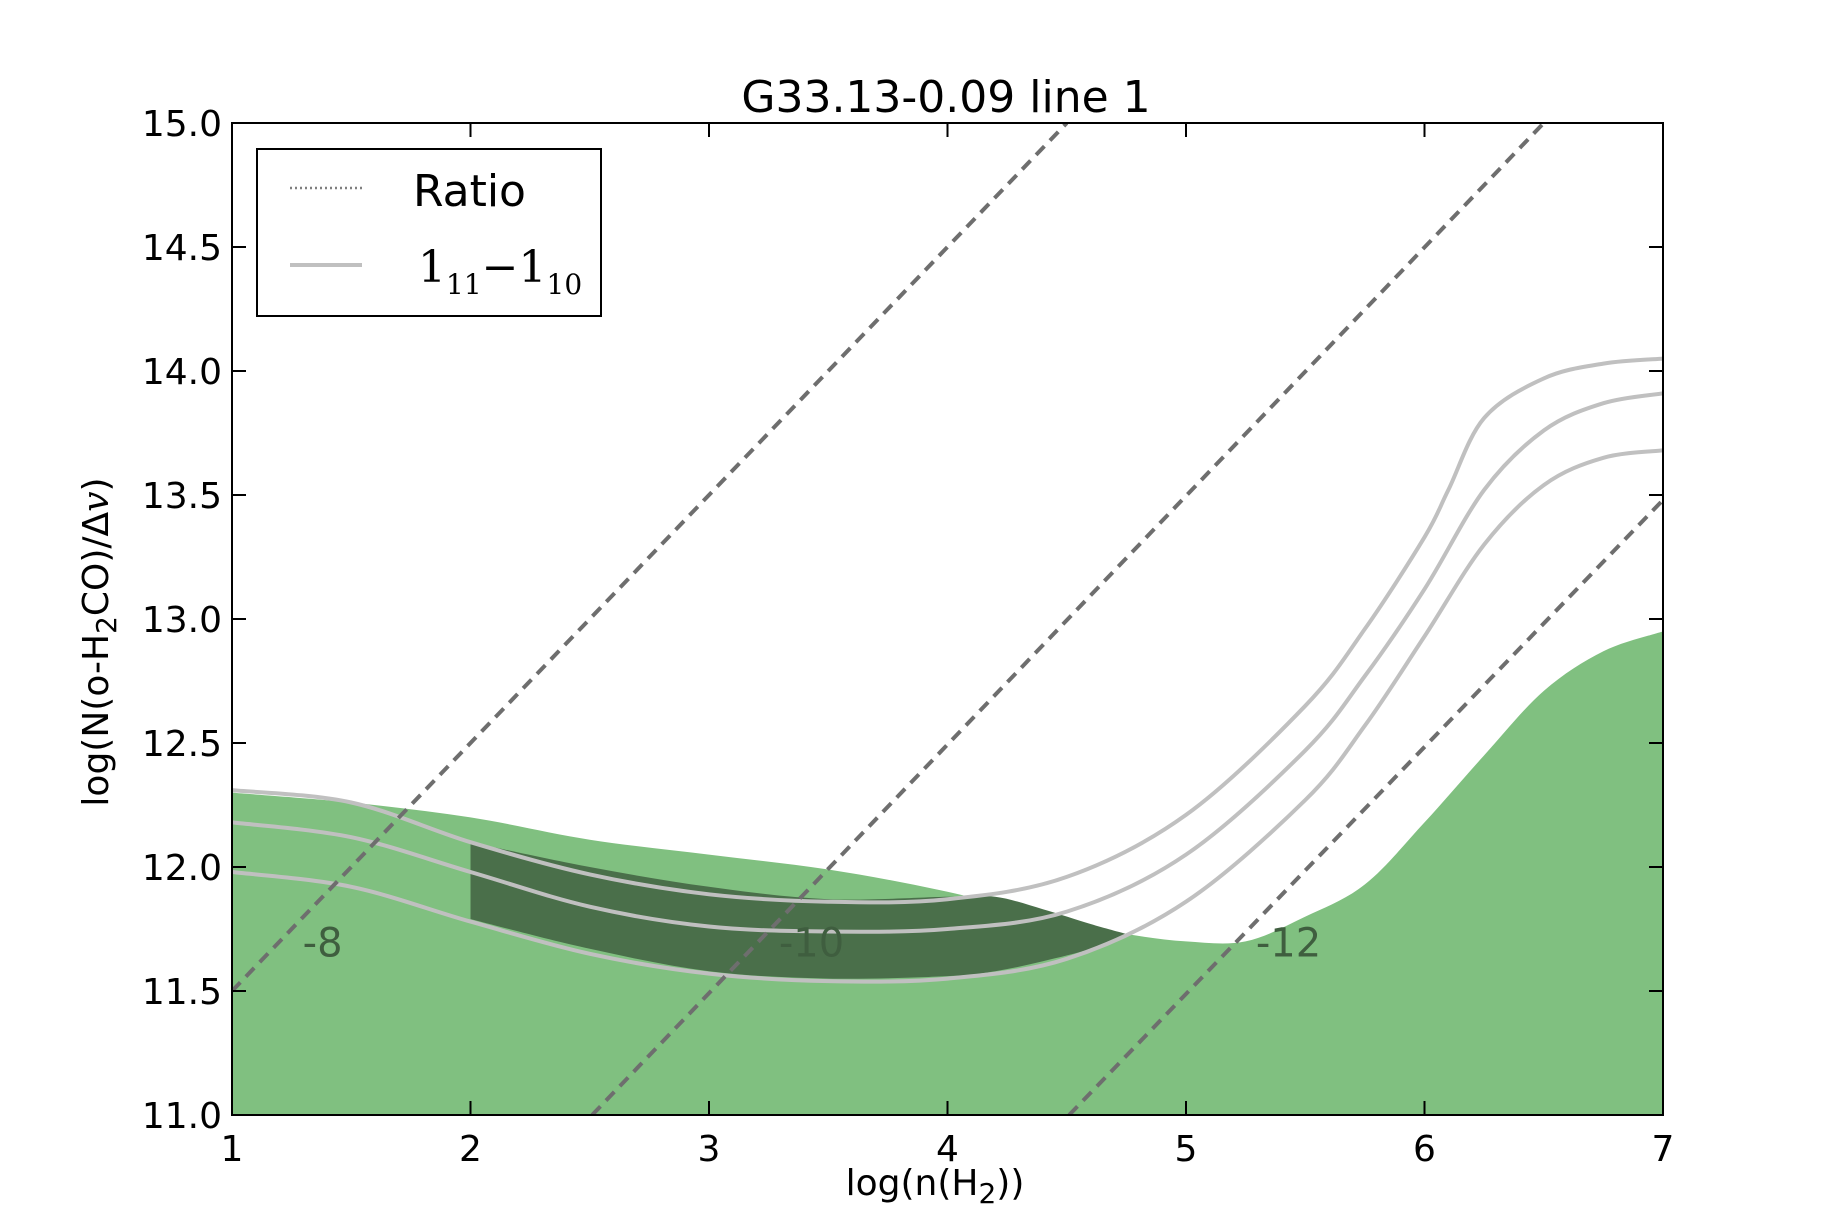 This screenshot has height=1226, width=1826. I want to click on legend: Ratio 111−110, so click(429, 232).